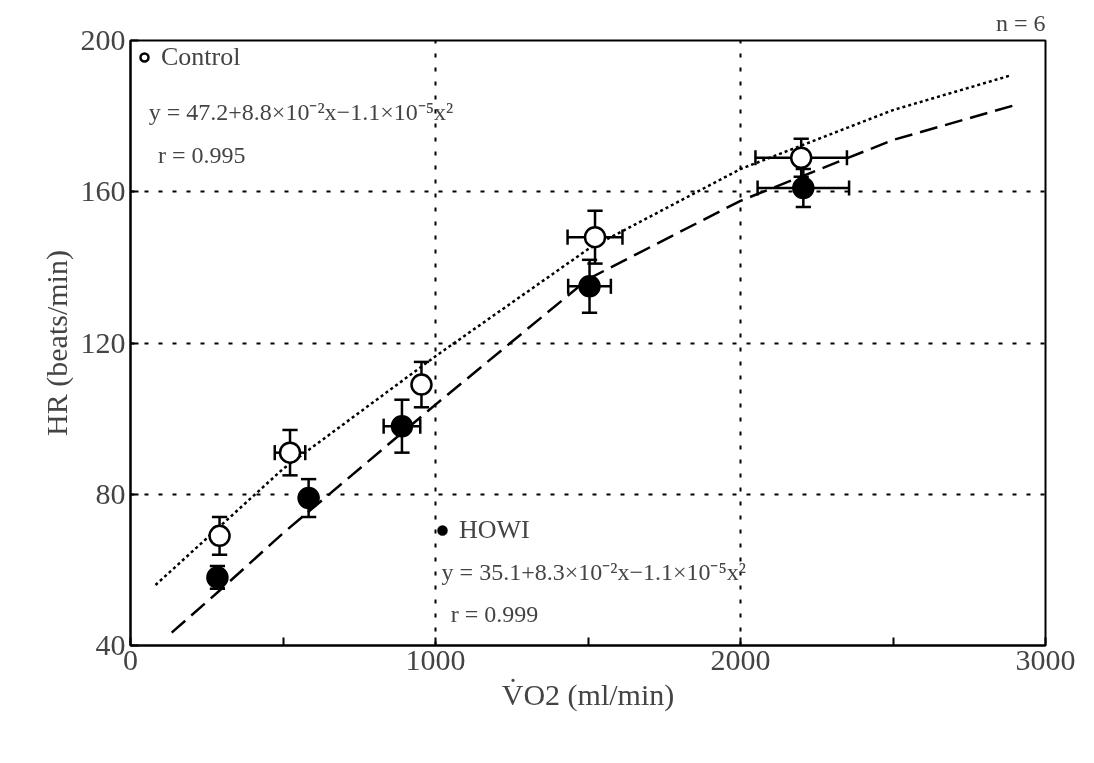 The image size is (1094, 763). Describe the element at coordinates (201, 57) in the screenshot. I see `legend-label: Control` at that location.